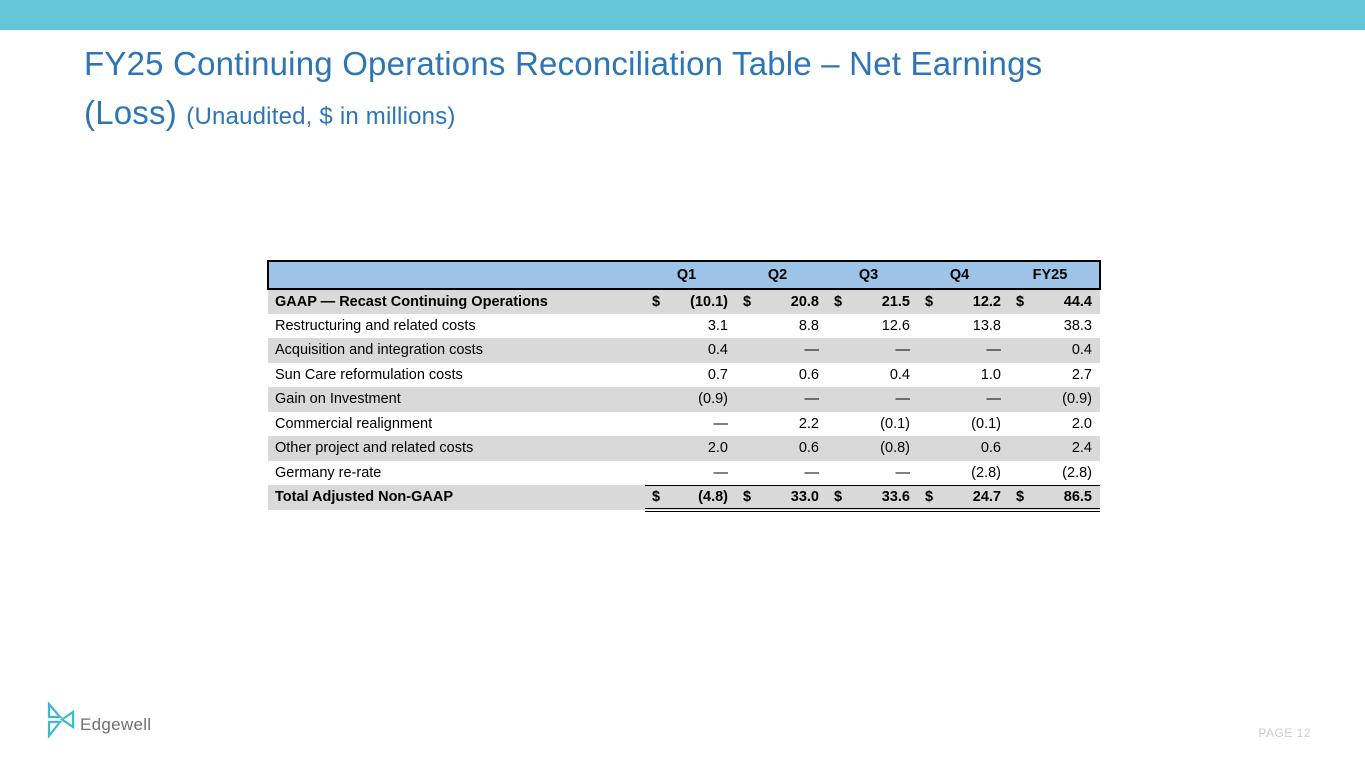 This screenshot has width=1365, height=768. I want to click on row-label: Other project and related costs, so click(456, 448).